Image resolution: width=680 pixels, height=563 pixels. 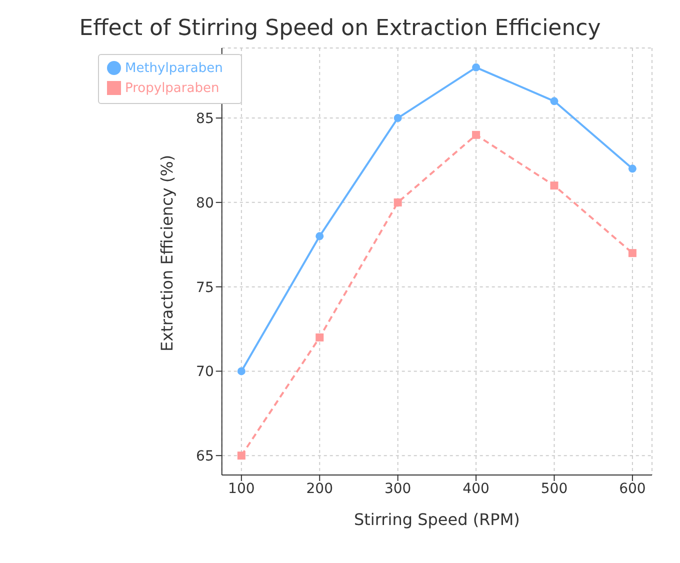 I want to click on chart-title: Effect of Stirring Speed on Extraction Efficiency, so click(x=340, y=28).